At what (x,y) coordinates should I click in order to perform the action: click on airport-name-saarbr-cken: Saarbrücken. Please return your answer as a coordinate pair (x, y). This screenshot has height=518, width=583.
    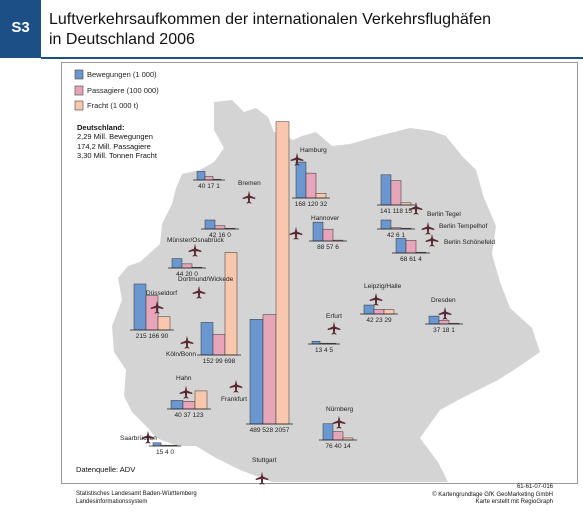
    Looking at the image, I should click on (138, 438).